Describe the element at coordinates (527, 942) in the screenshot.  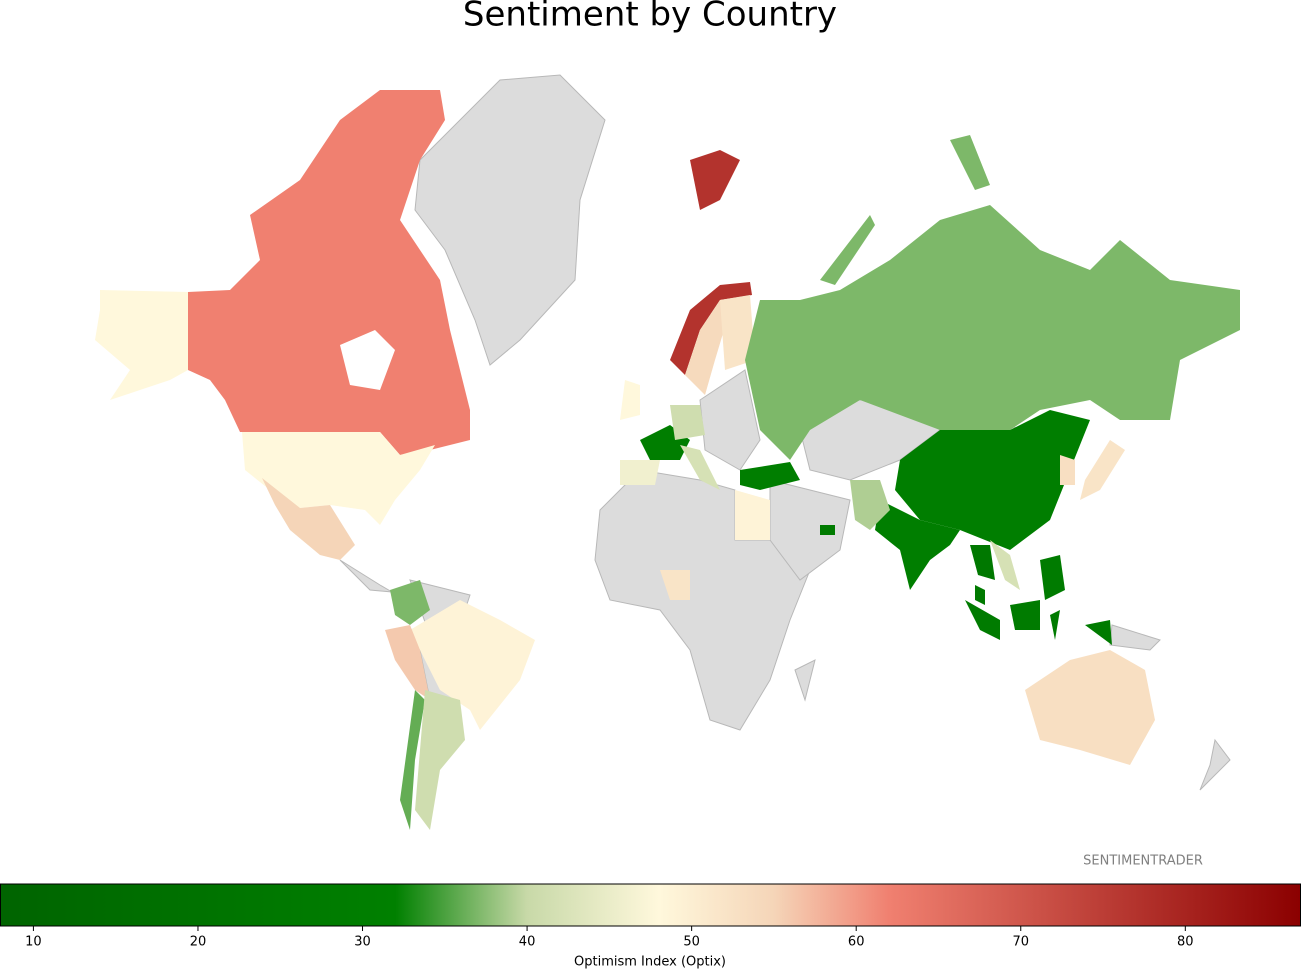
I see `colorbar-tick-label: 40` at that location.